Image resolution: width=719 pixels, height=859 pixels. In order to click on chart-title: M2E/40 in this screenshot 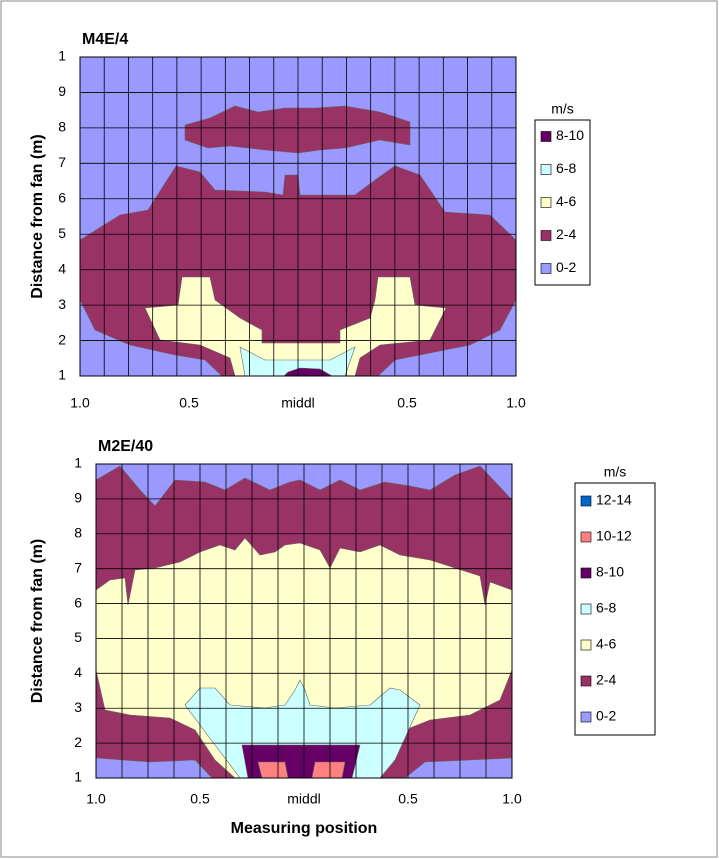, I will do `click(125, 446)`.